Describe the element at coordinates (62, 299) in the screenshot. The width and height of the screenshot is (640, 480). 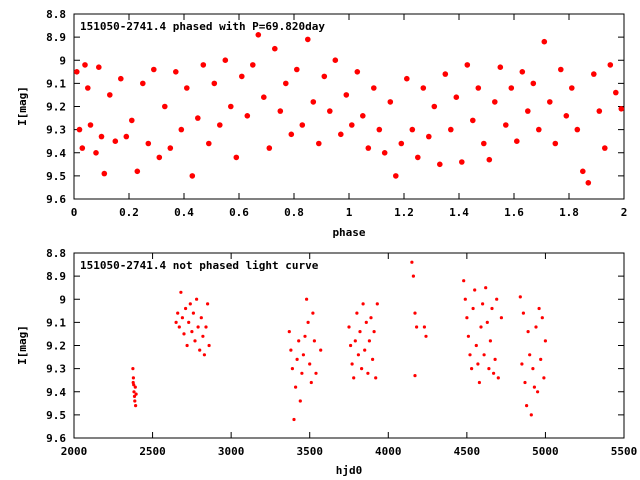
I see `y-tick-label: 9` at that location.